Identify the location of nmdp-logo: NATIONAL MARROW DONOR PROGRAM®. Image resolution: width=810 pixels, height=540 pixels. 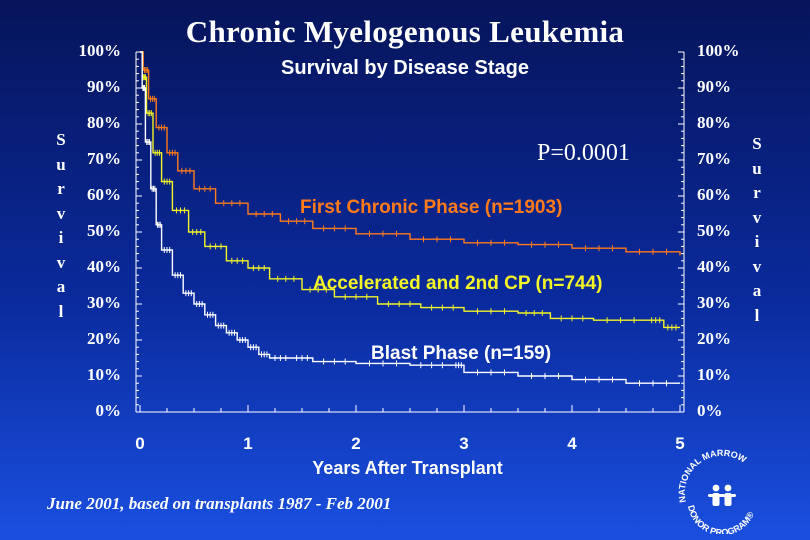
(716, 491).